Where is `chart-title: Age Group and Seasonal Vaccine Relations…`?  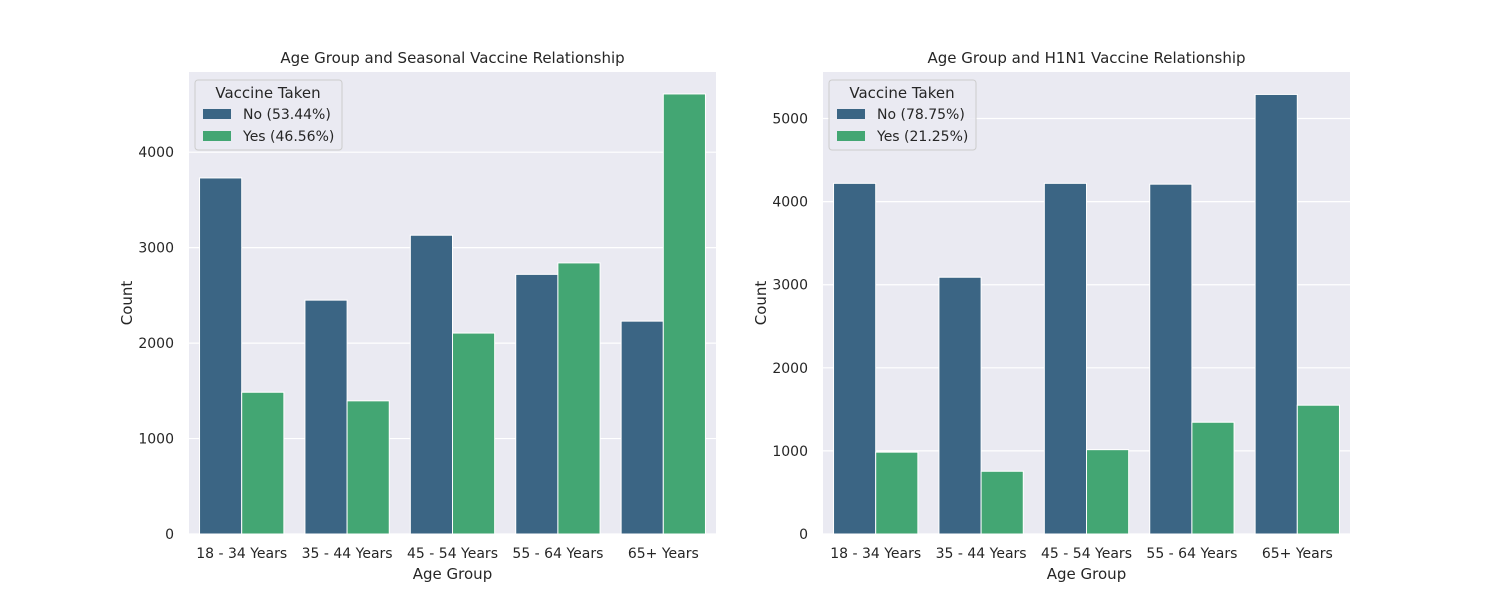
chart-title: Age Group and Seasonal Vaccine Relations… is located at coordinates (452, 58).